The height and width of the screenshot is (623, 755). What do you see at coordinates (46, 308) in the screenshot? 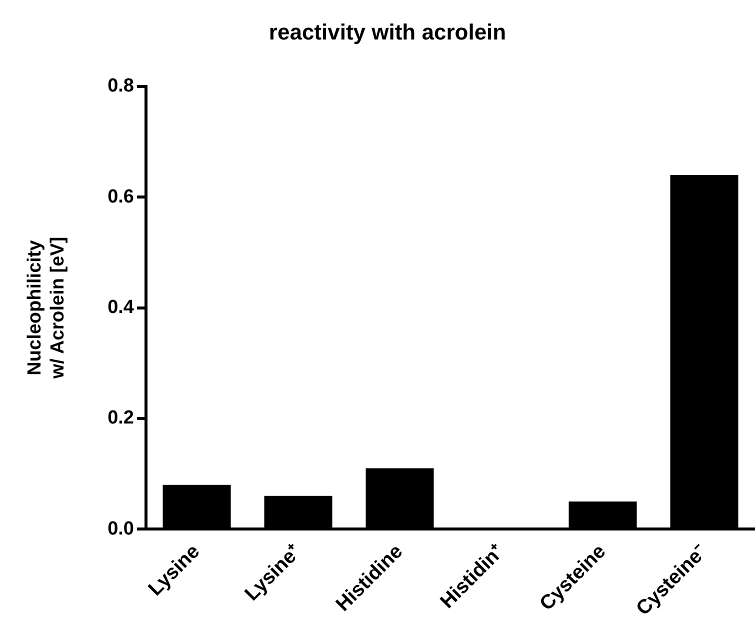
I see `y-axis-title: Nucleophilicity w/ Acrolein [eV]` at bounding box center [46, 308].